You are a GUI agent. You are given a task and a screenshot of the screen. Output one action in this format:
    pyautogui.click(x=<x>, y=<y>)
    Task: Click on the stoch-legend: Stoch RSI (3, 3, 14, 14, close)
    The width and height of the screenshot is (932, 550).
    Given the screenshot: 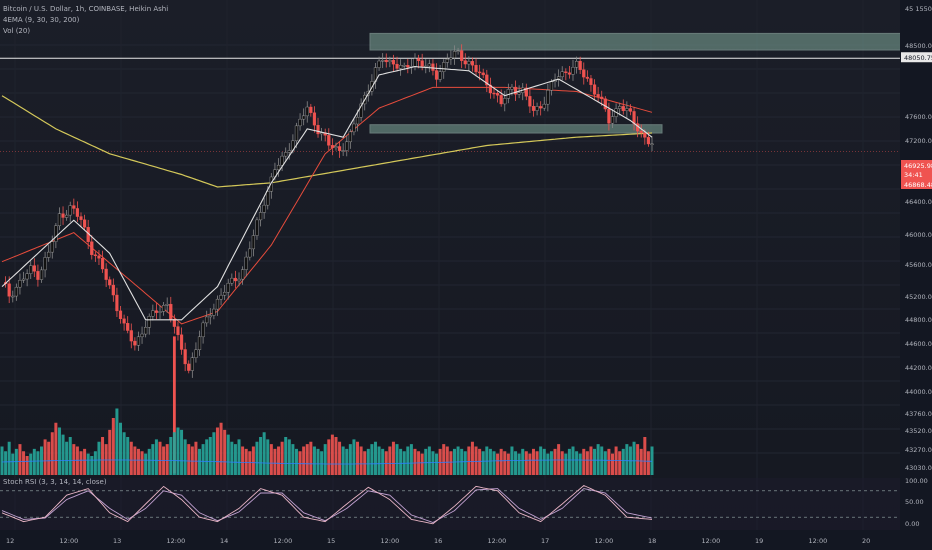 What is the action you would take?
    pyautogui.click(x=55, y=482)
    